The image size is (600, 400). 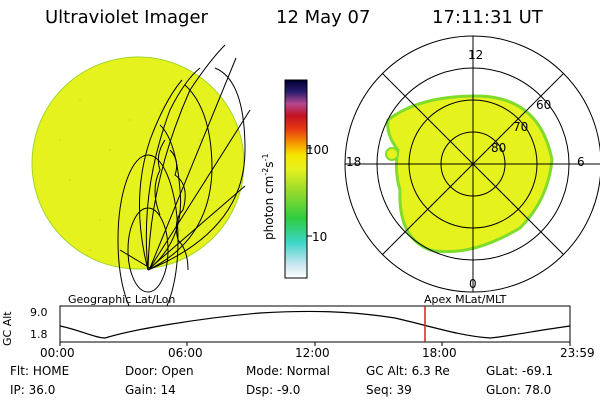 I want to click on mlt-label-18: 18, so click(x=354, y=162).